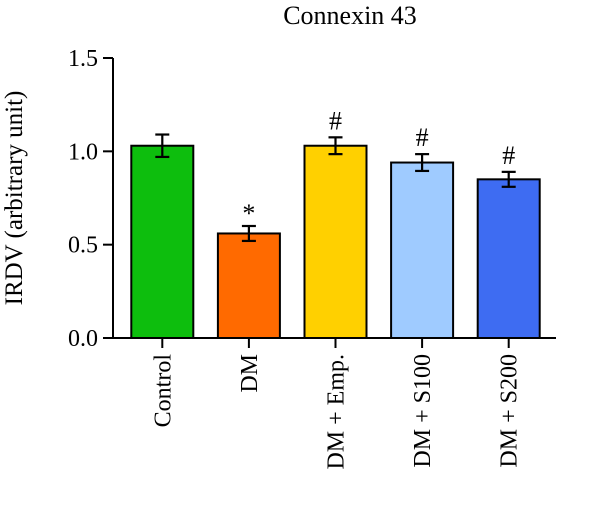  I want to click on significance-markers: * # # #, so click(378, 167).